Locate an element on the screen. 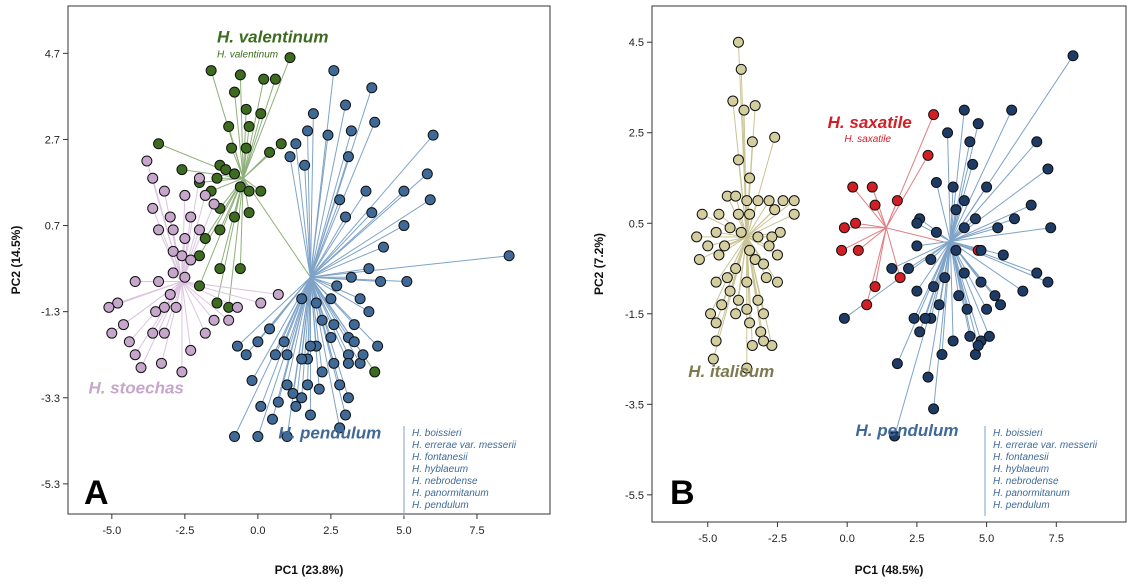 The width and height of the screenshot is (1130, 584). legend-item: H. pendulum is located at coordinates (440, 505).